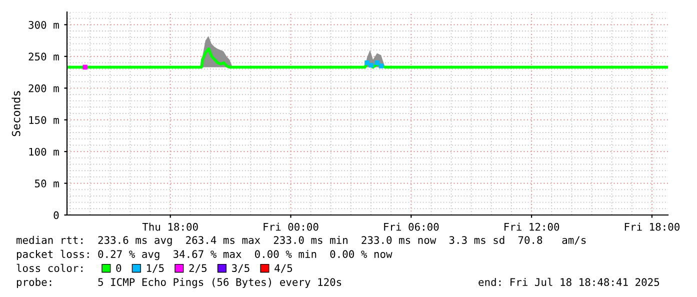  Describe the element at coordinates (301, 241) in the screenshot. I see `text: median rtt: 233.6 ms avg 263.4 ms max 233.0 ms min 233.0 ms now 3.3 ms sd 70.8 am/s` at that location.